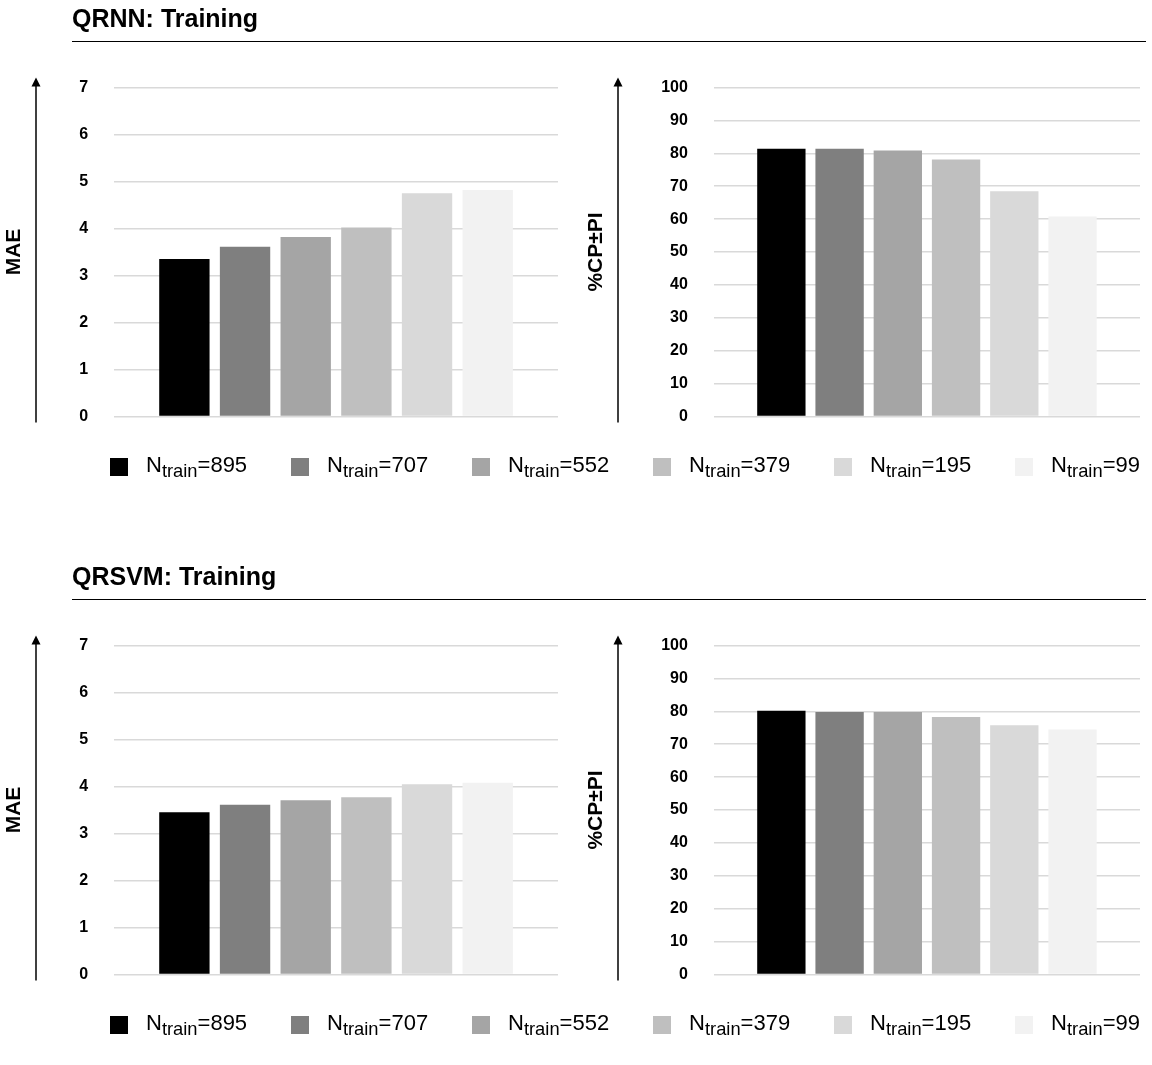  I want to click on chart-title: QRNN: Training, so click(609, 23).